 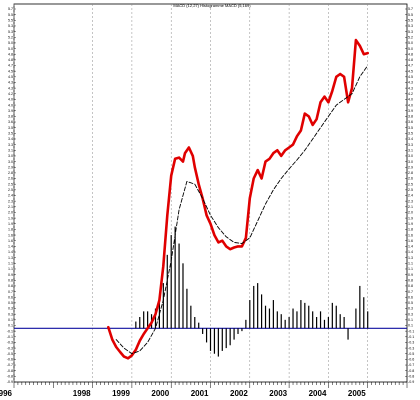 I want to click on x-tick-label: 2004, so click(x=318, y=393).